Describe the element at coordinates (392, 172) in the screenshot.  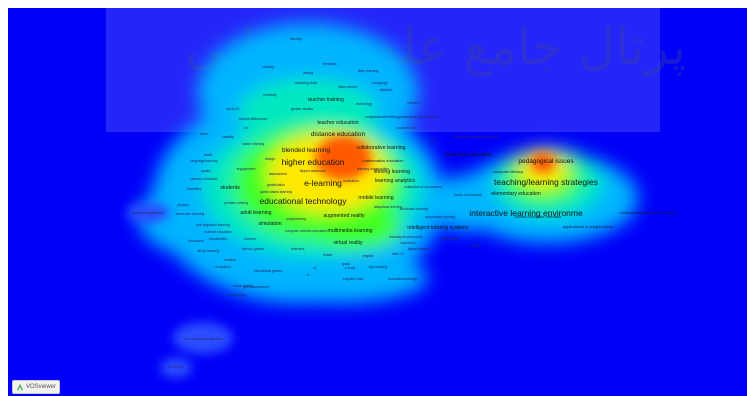
I see `term-label: lifelong learning` at that location.